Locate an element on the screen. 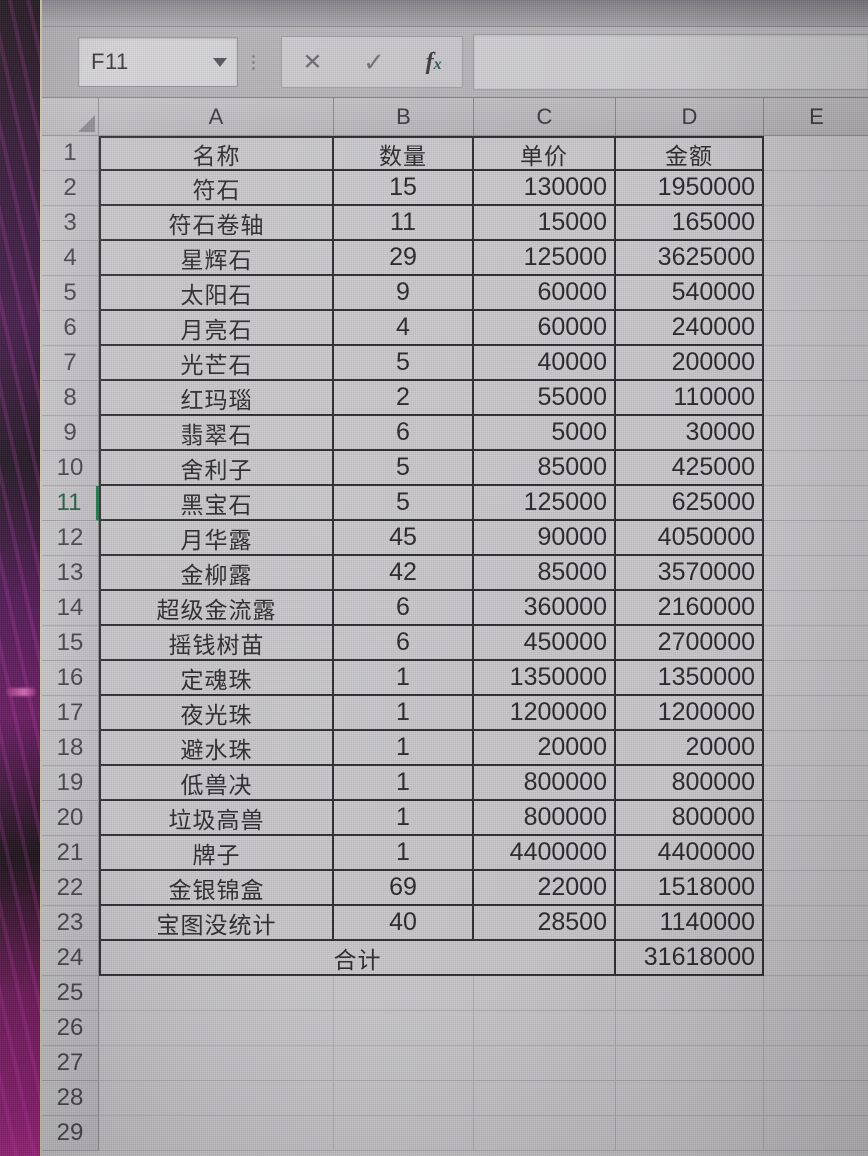  cell-item-name: 超级金流露 is located at coordinates (216, 608).